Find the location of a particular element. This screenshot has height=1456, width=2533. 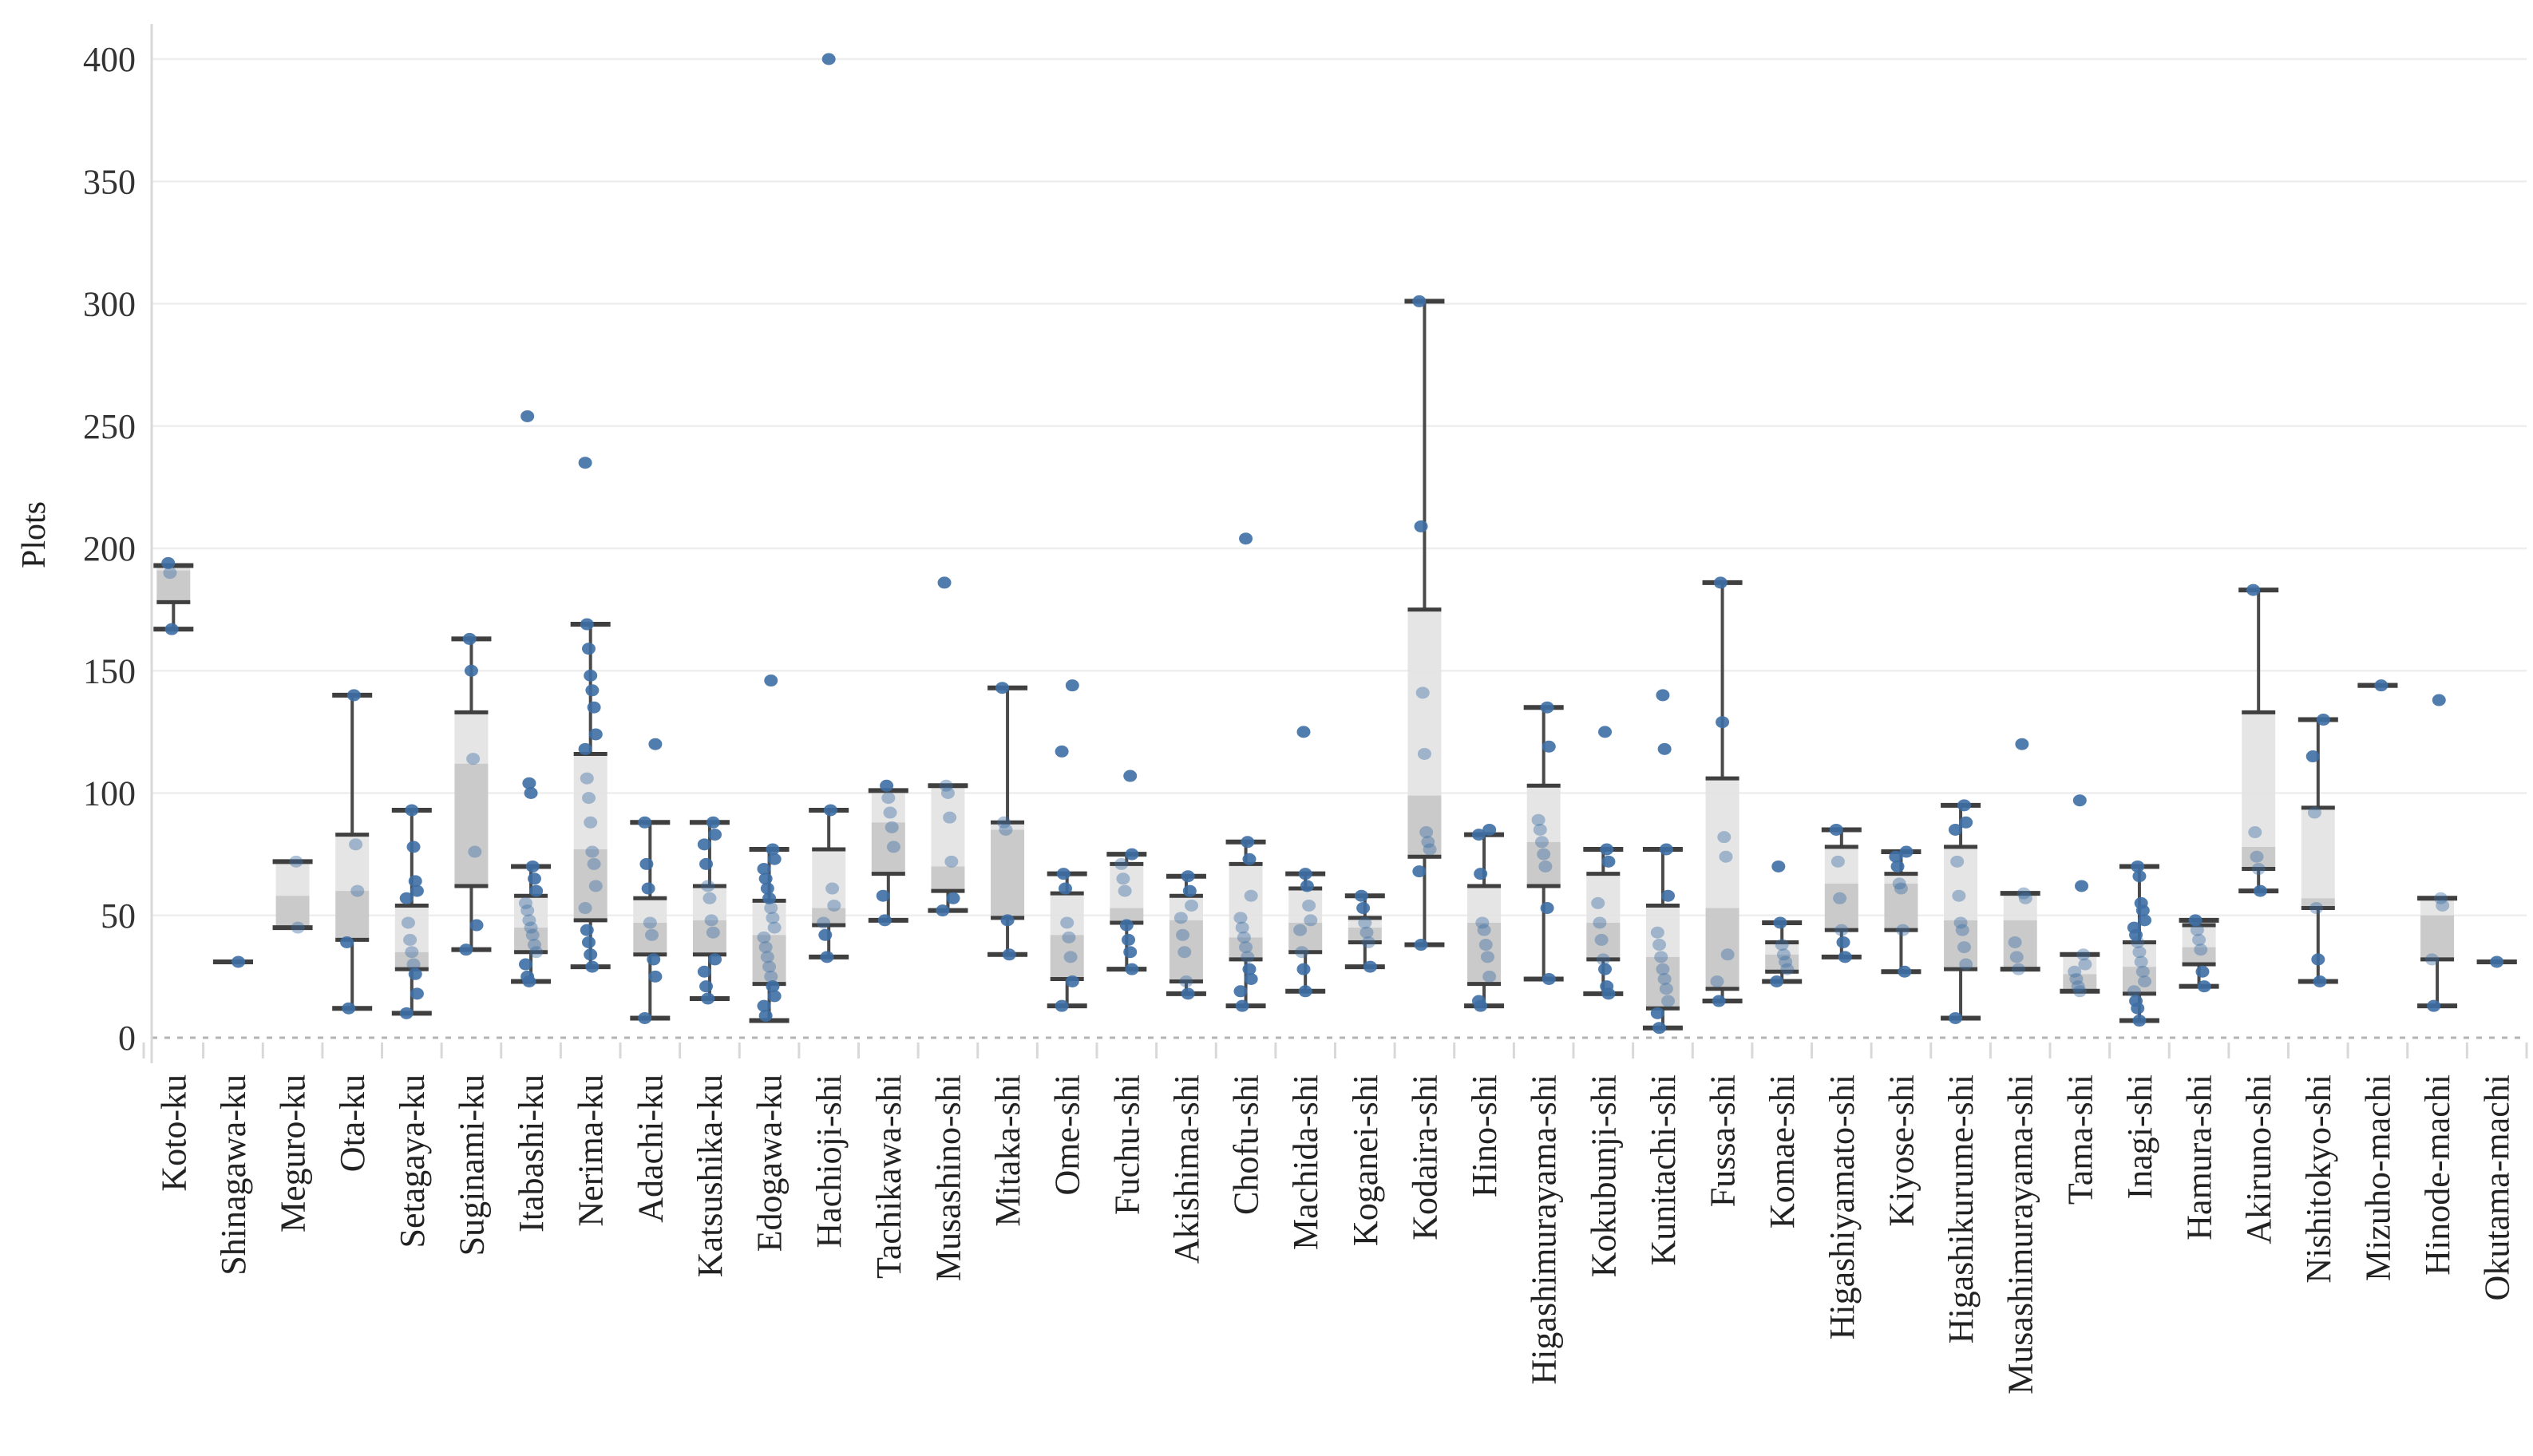

x-category-label: Kiyose-shi is located at coordinates (1901, 1150).